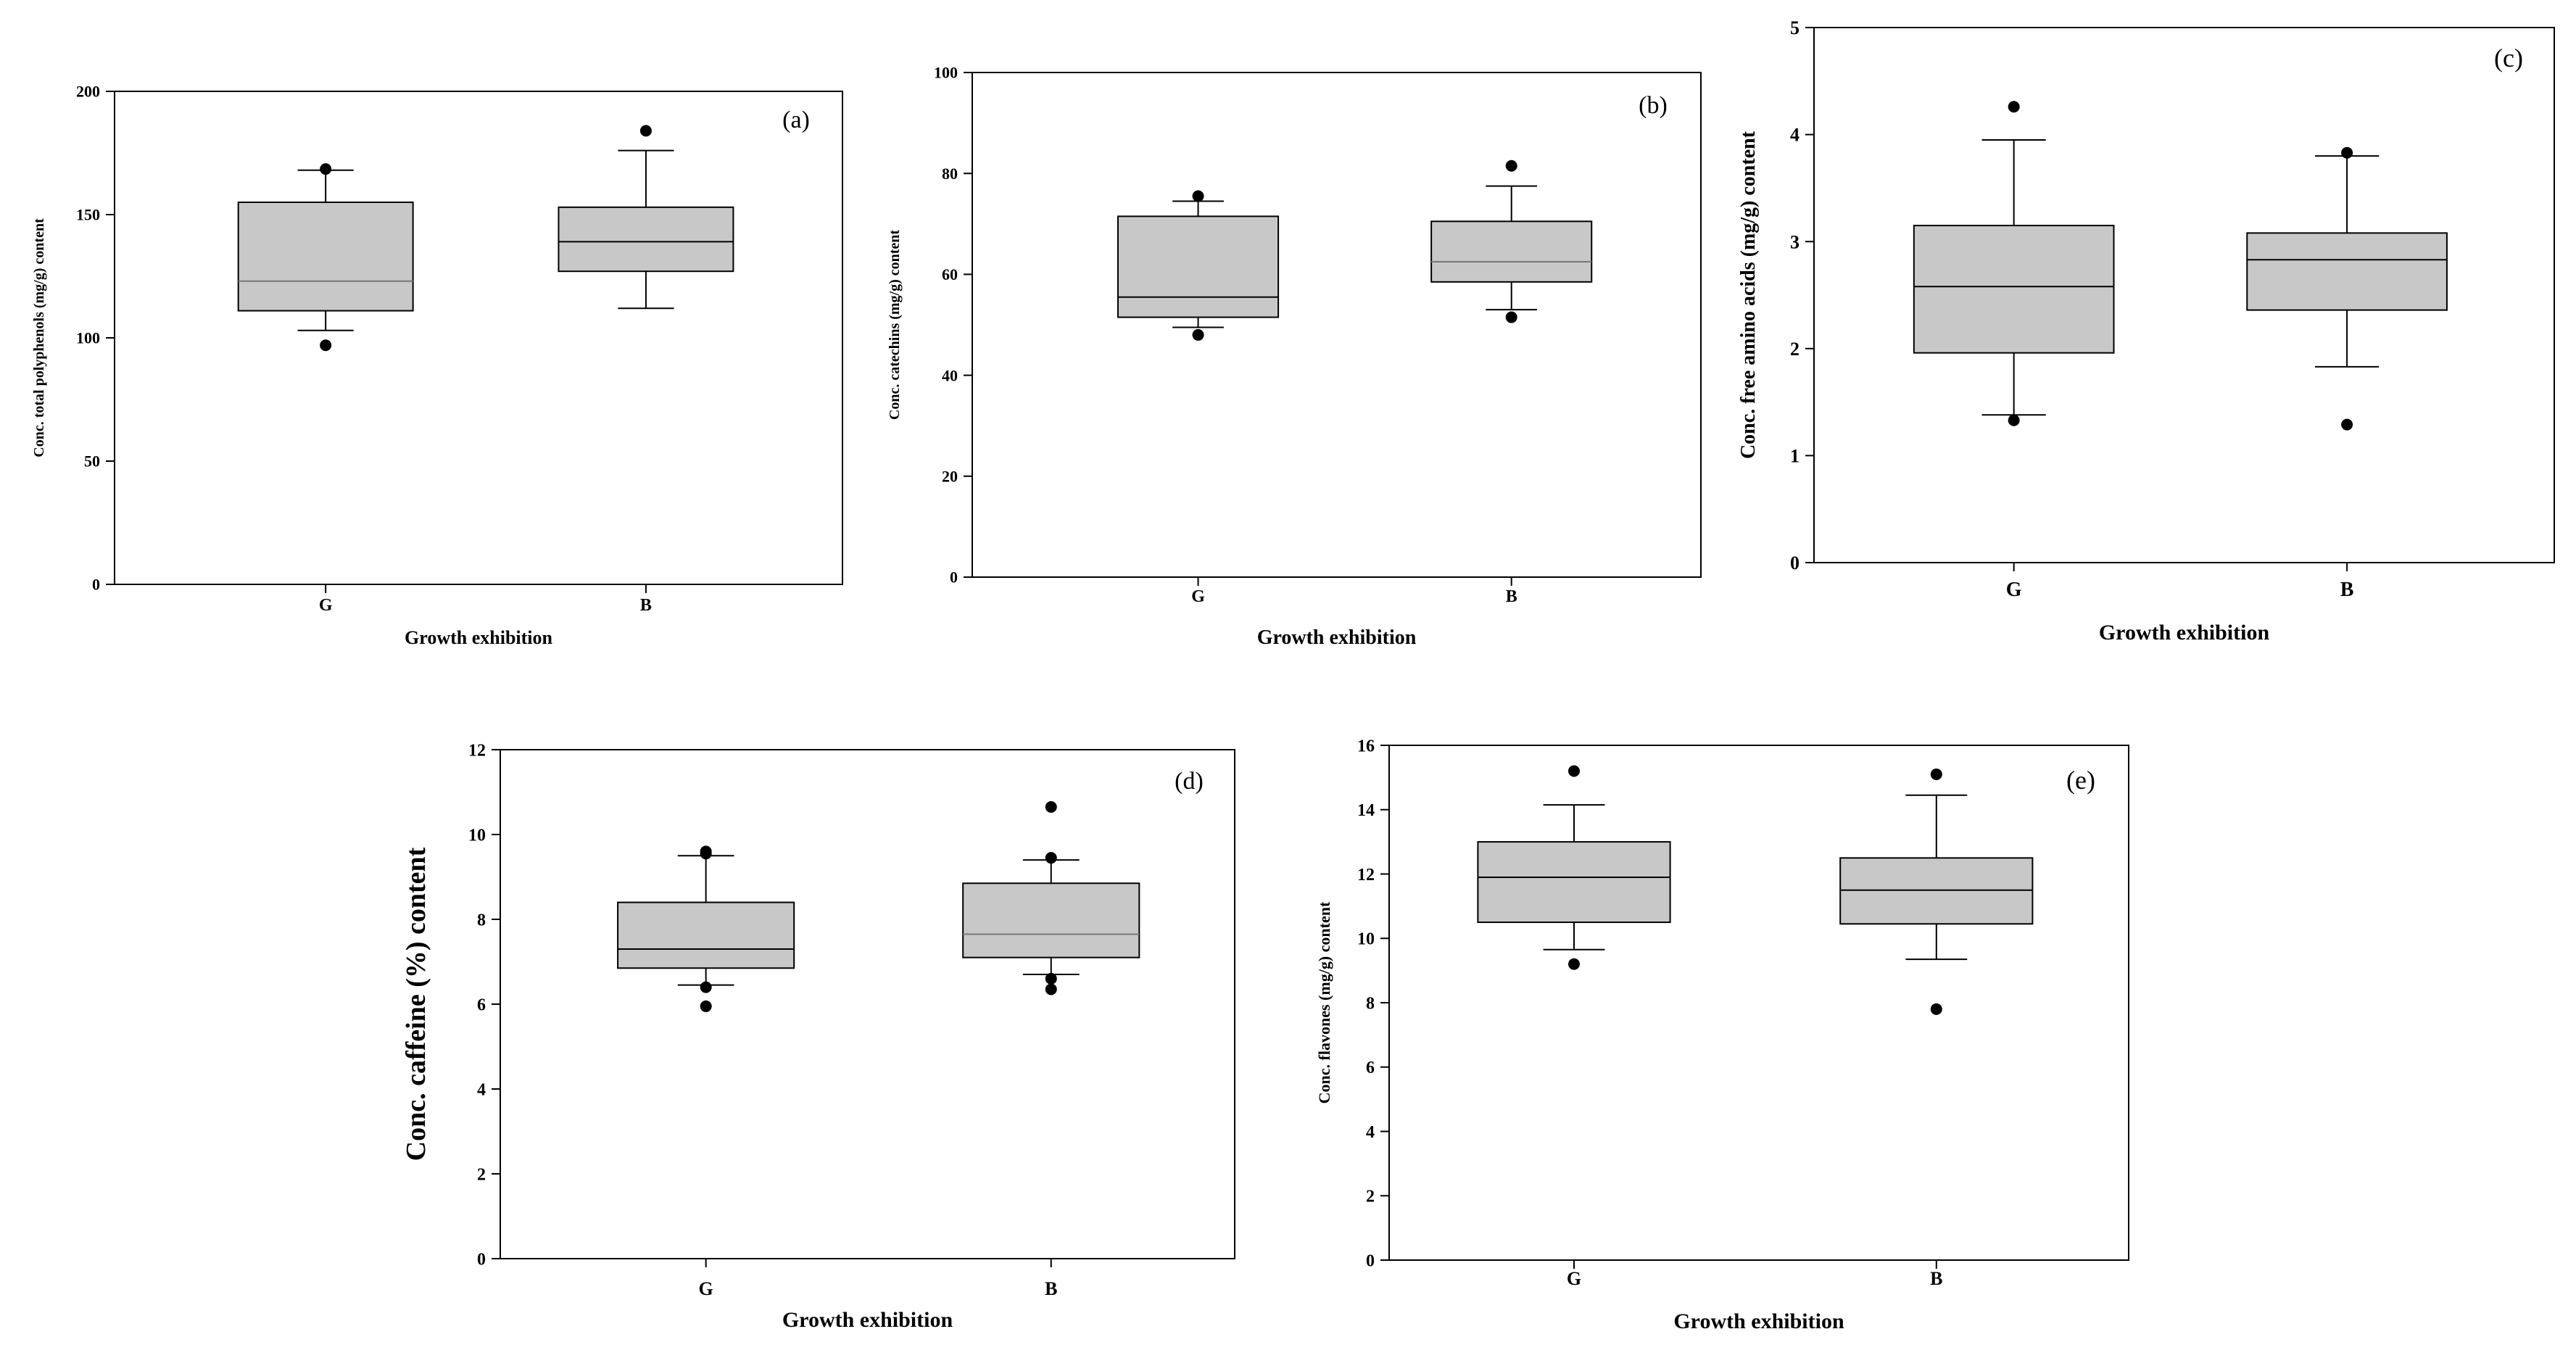 The height and width of the screenshot is (1350, 2576). What do you see at coordinates (39, 337) in the screenshot?
I see `y-axis-title: Conc. total polyphenols (mg/g) content` at bounding box center [39, 337].